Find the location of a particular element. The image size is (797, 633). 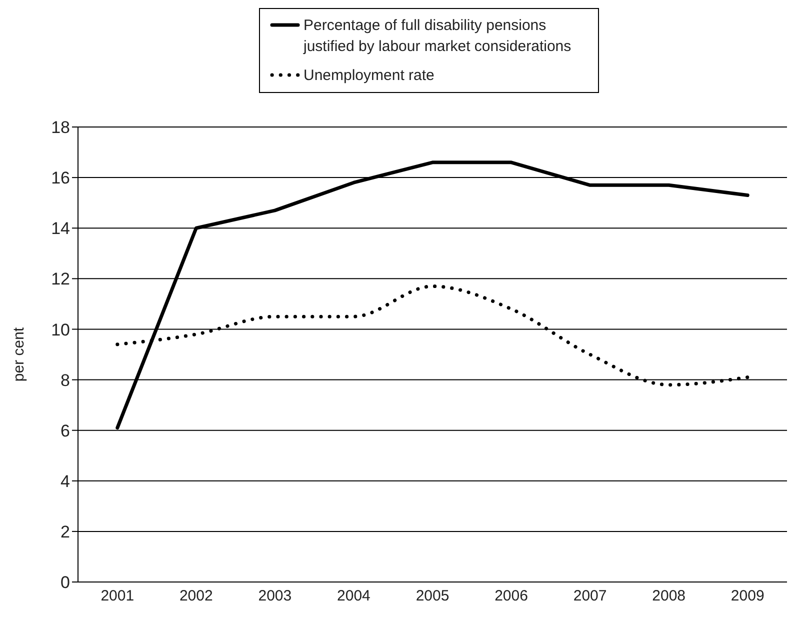

x-tick-label: 2001 is located at coordinates (117, 596).